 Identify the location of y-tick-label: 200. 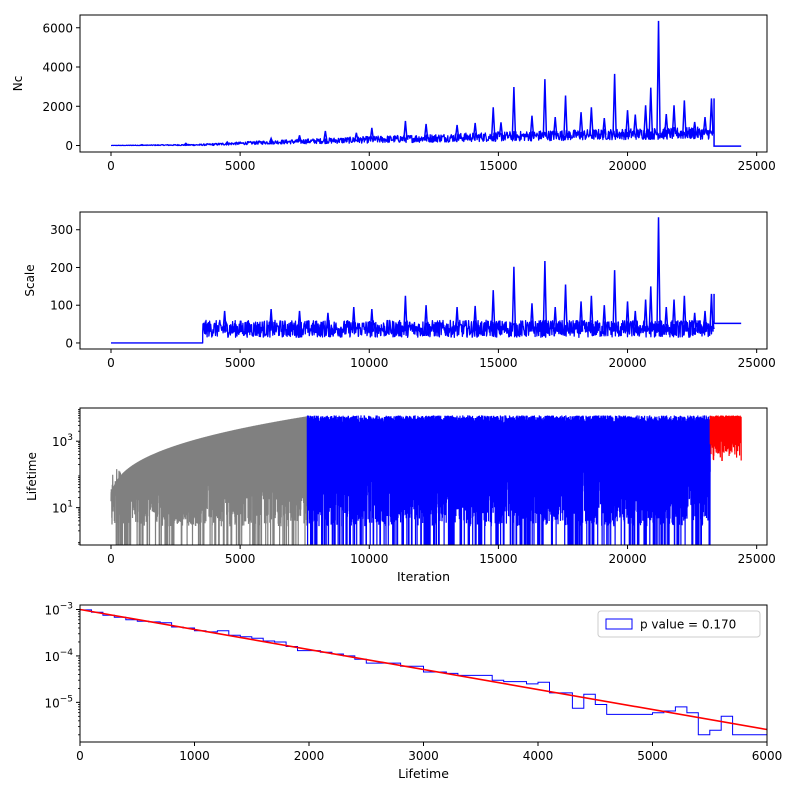
(61, 268).